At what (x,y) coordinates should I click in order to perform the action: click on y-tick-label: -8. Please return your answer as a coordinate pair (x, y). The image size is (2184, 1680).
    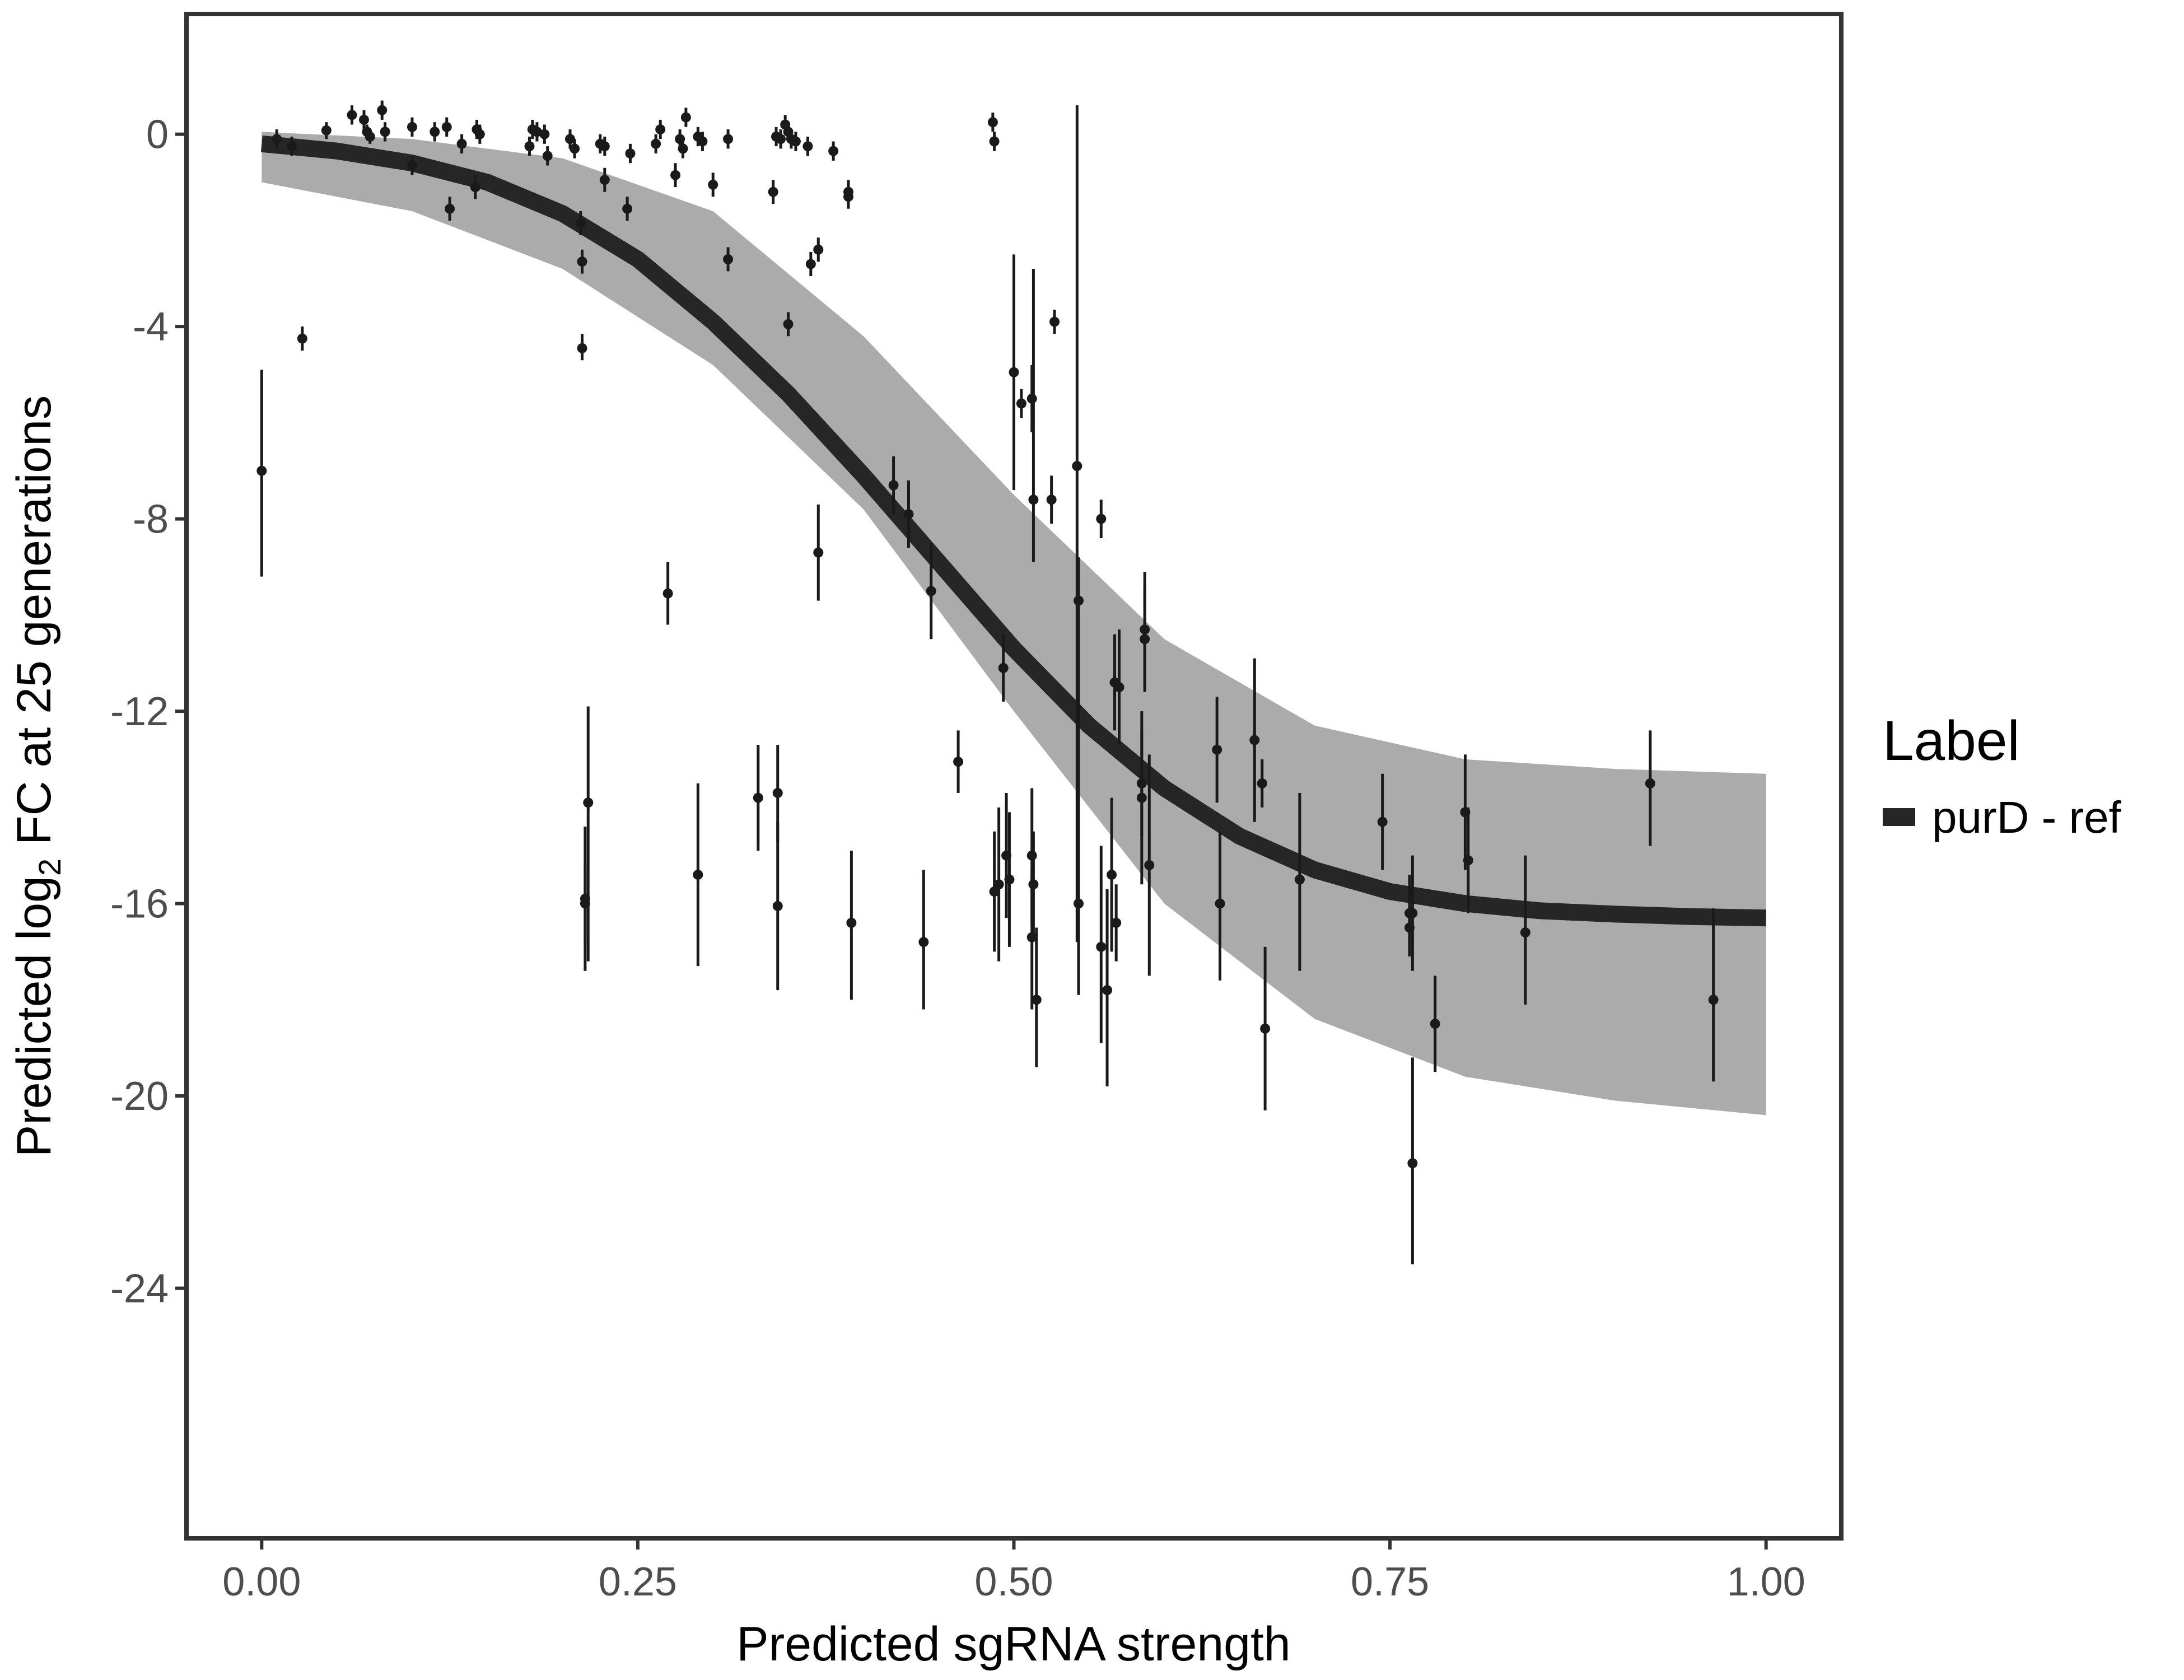
    Looking at the image, I should click on (151, 520).